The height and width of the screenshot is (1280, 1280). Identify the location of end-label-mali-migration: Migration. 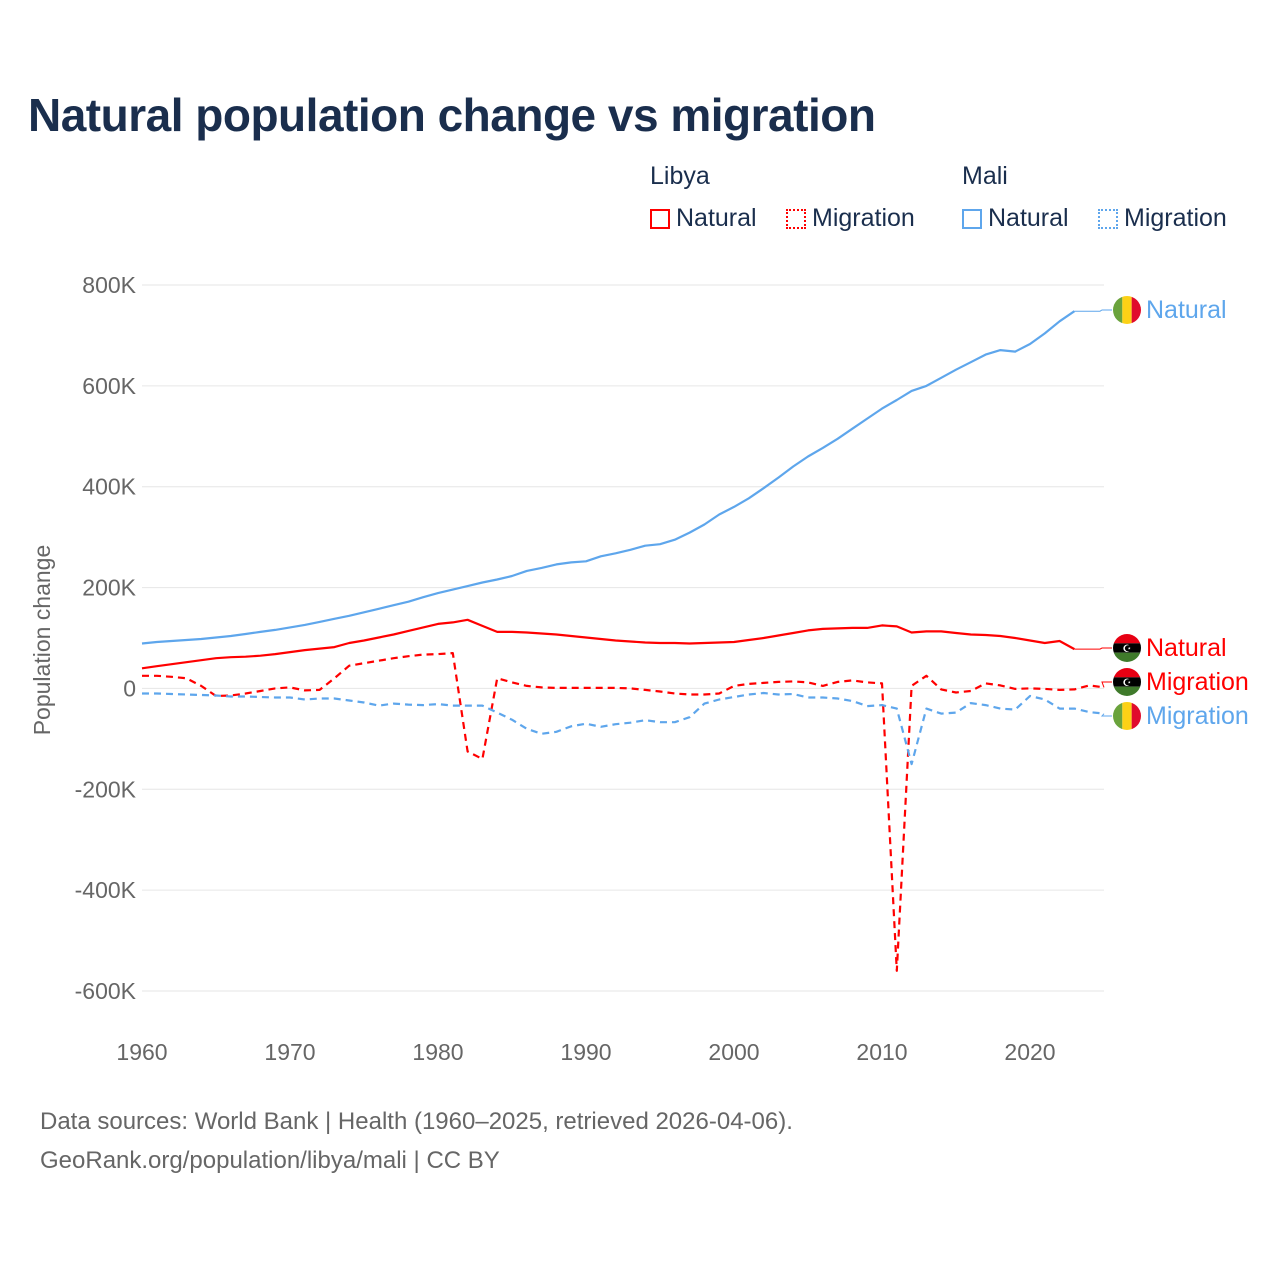
(1197, 716).